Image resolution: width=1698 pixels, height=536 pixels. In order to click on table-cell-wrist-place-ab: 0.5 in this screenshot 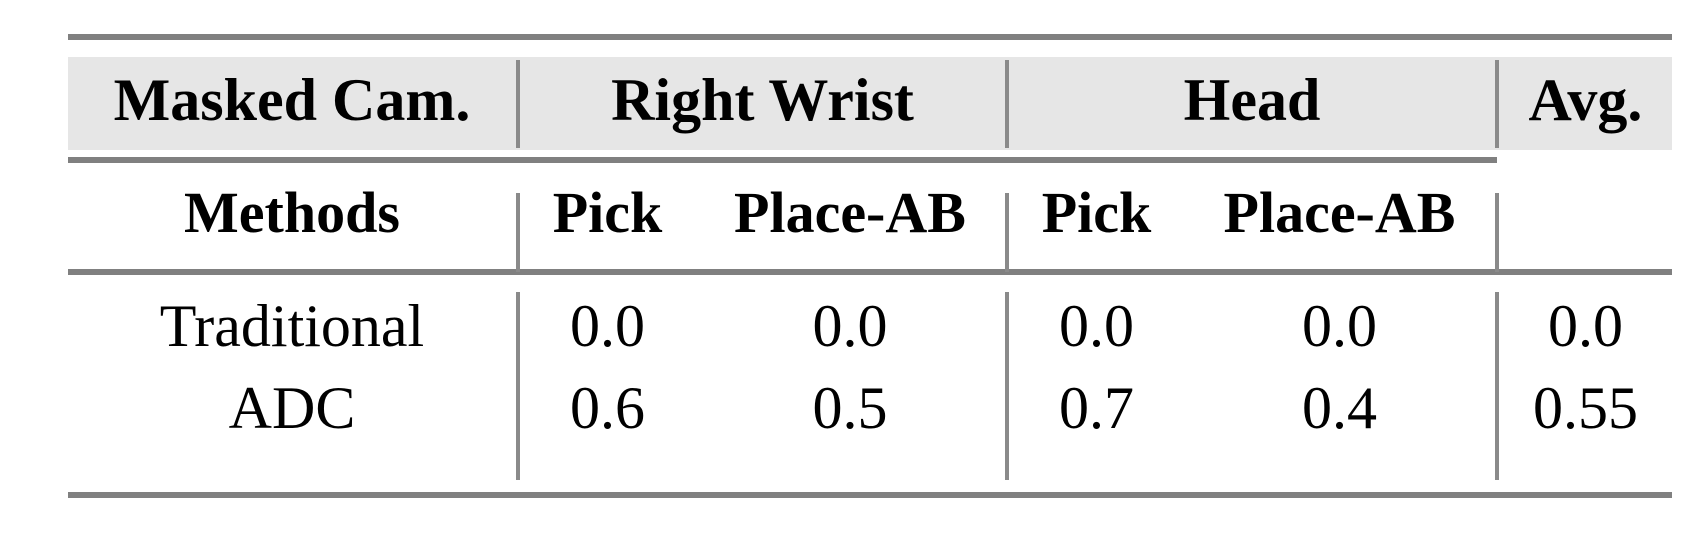, I will do `click(850, 408)`.